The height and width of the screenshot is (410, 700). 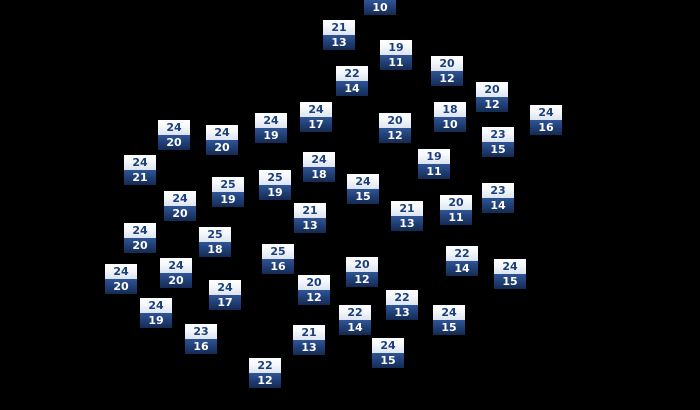 I want to click on data-point-marker: 10, so click(x=380, y=7).